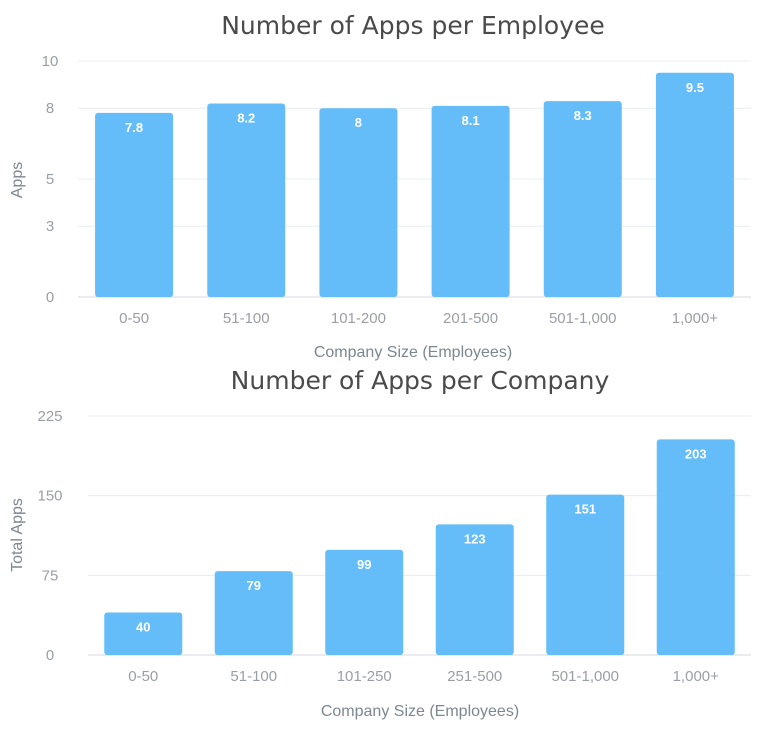  Describe the element at coordinates (471, 120) in the screenshot. I see `bar-value-label: 8.1` at that location.